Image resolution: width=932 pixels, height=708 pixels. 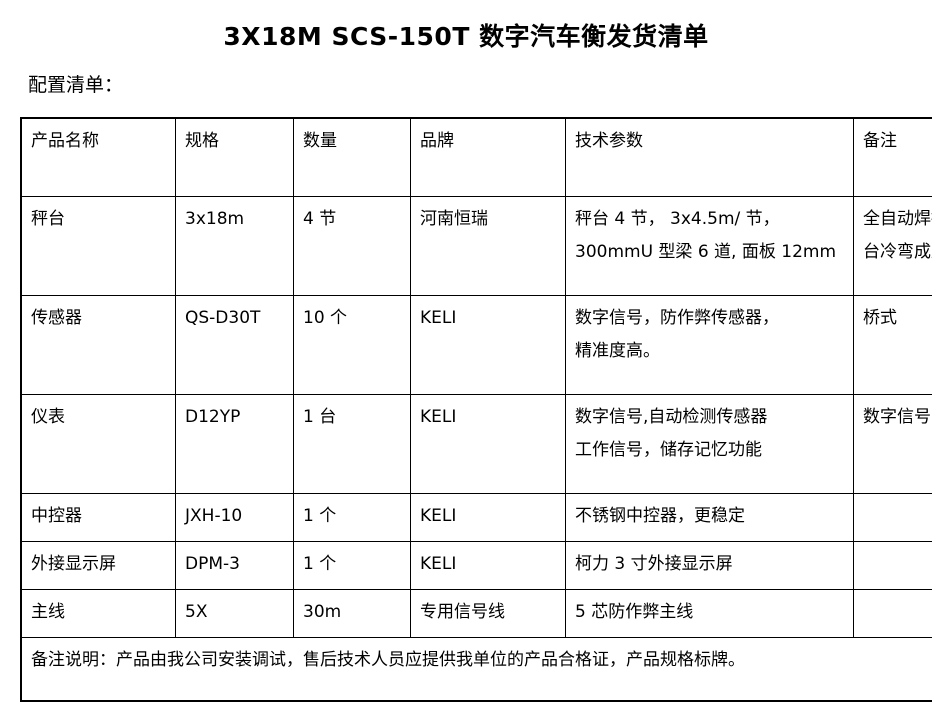 What do you see at coordinates (98, 157) in the screenshot?
I see `column-header-product-name: 产品名称` at bounding box center [98, 157].